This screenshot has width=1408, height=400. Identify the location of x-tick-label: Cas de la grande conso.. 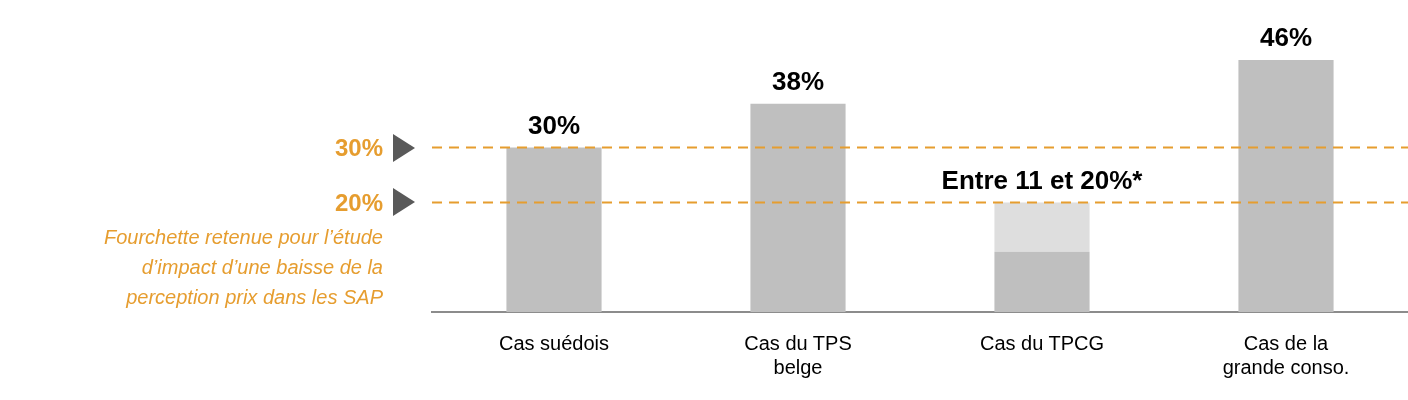
(1286, 354).